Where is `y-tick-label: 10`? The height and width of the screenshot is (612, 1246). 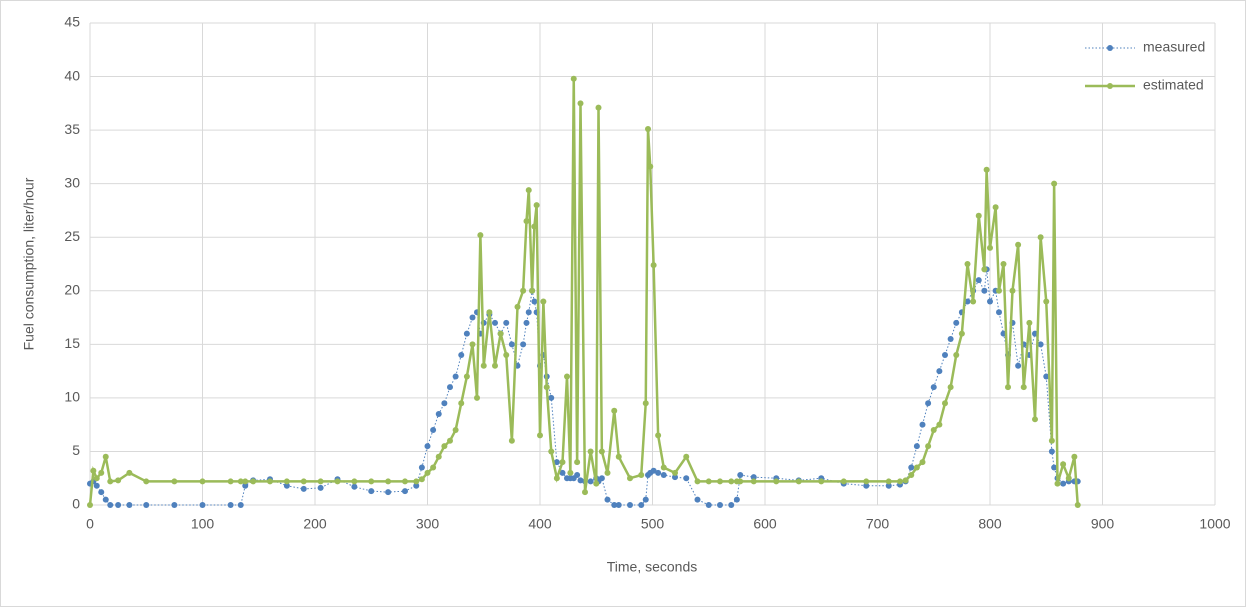
y-tick-label: 10 is located at coordinates (72, 397).